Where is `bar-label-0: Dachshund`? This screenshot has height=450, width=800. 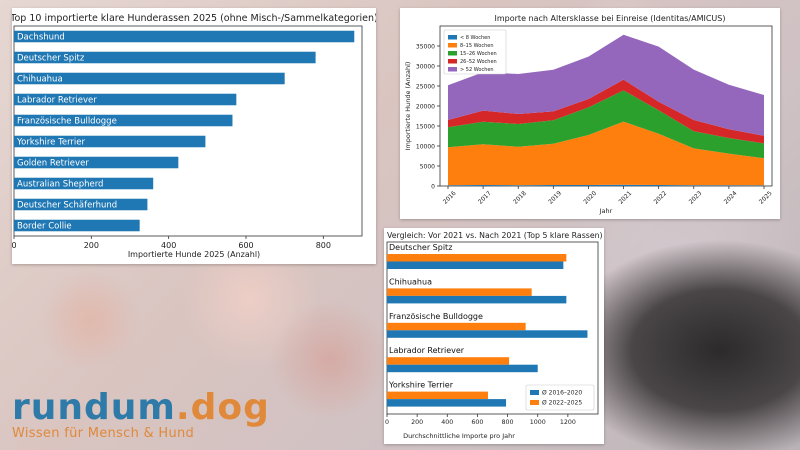 bar-label-0: Dachshund is located at coordinates (41, 38).